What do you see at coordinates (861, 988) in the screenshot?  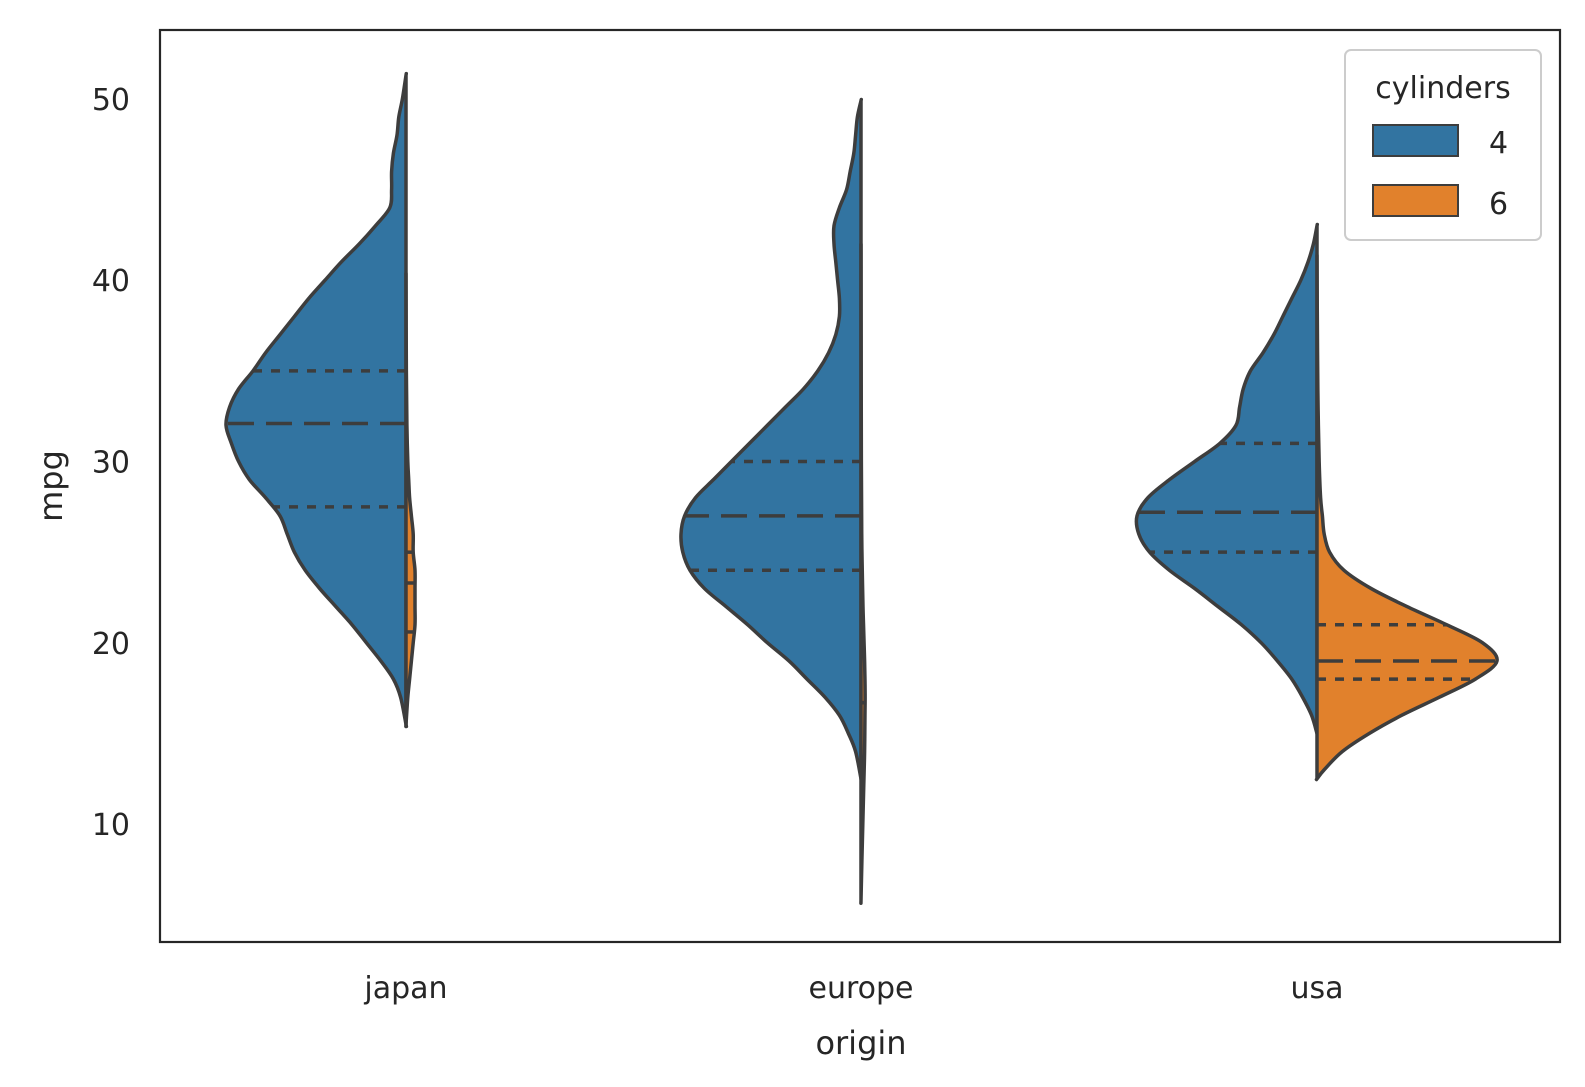 I see `x-tick-europe: europe` at bounding box center [861, 988].